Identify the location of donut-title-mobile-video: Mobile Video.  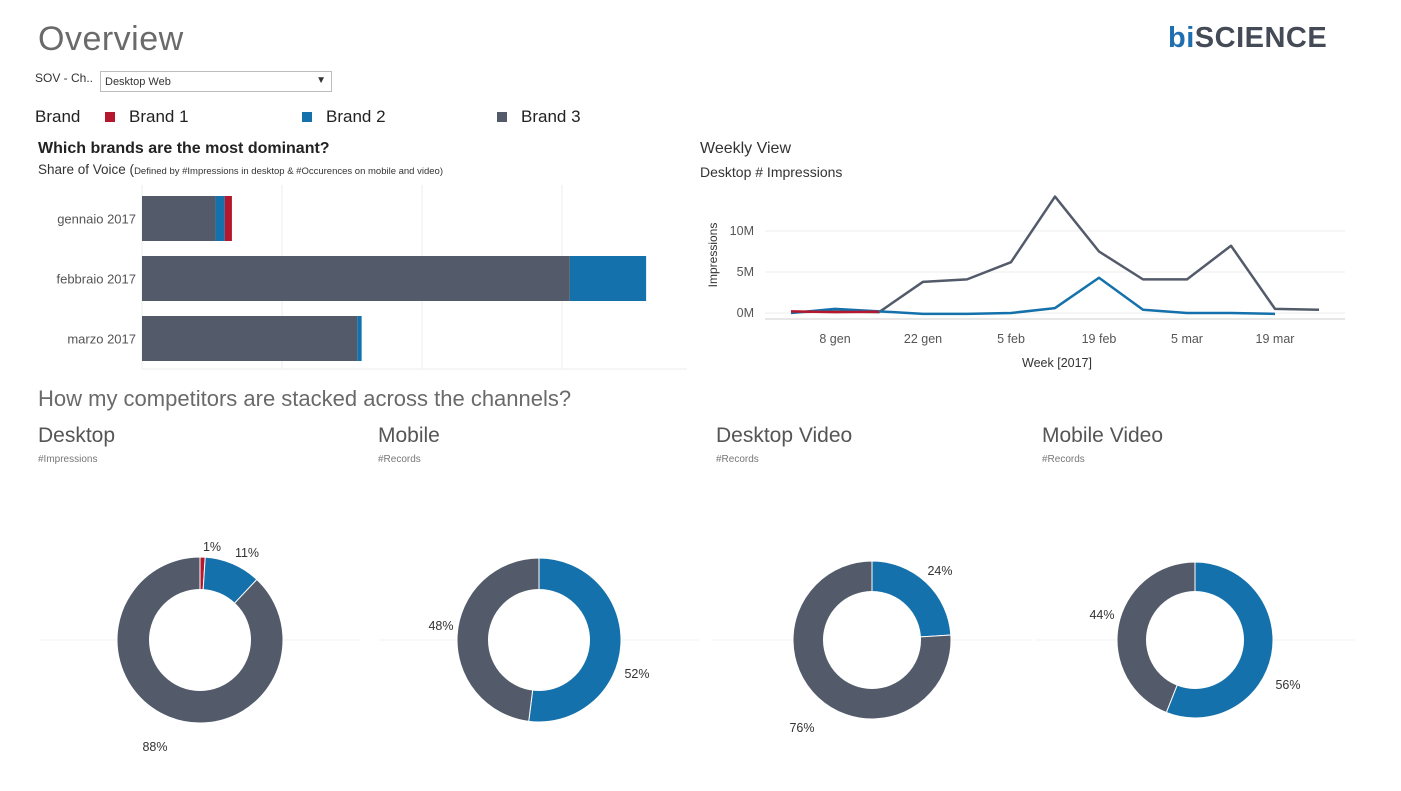
(1103, 435).